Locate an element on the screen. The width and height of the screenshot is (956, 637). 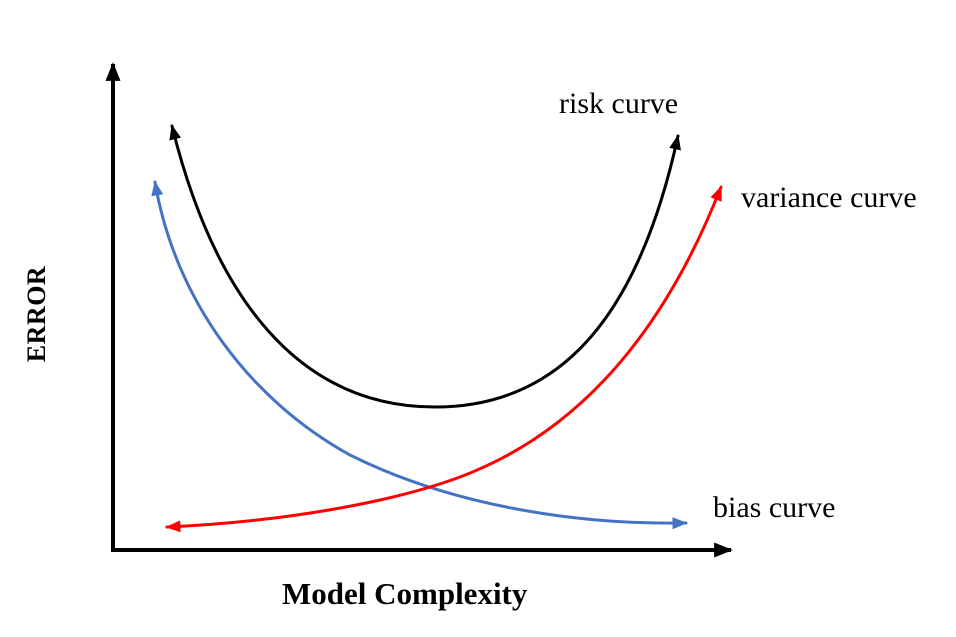
y-axis-label: ERROR is located at coordinates (36, 314).